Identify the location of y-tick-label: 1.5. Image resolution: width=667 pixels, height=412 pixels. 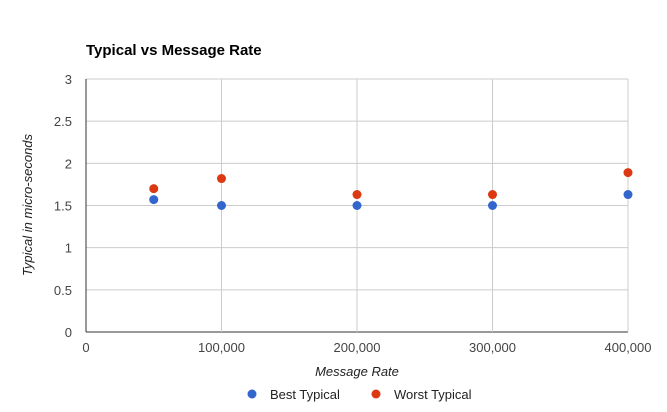
(63, 206).